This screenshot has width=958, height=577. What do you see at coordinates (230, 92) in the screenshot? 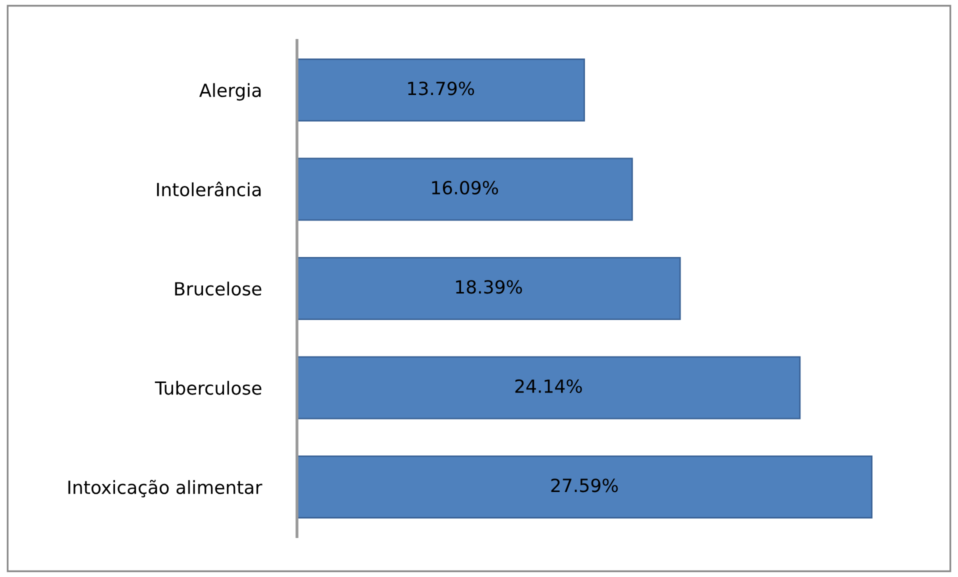
I see `y-tick-label: Alergia` at bounding box center [230, 92].